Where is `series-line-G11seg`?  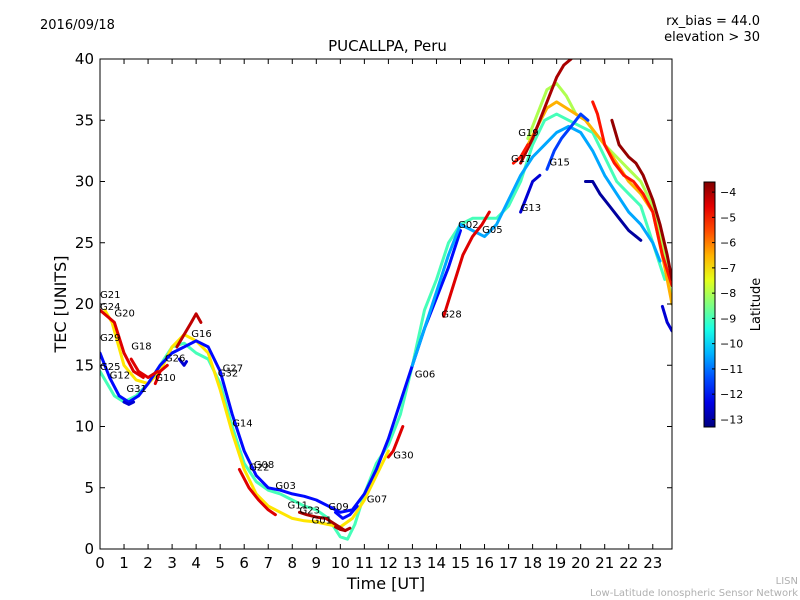
series-line-G11seg is located at coordinates (322, 521).